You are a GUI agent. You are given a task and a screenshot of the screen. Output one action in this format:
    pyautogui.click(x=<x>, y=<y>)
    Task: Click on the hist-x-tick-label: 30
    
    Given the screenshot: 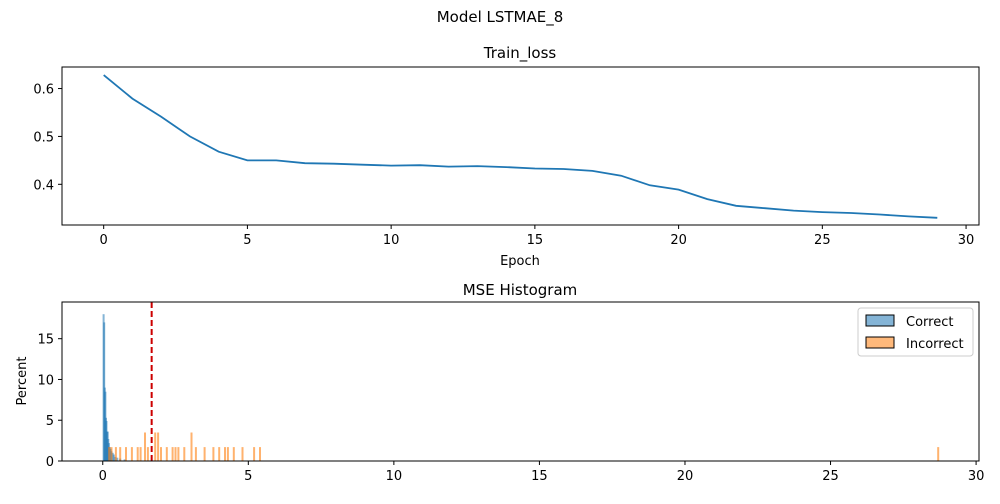 What is the action you would take?
    pyautogui.click(x=976, y=476)
    